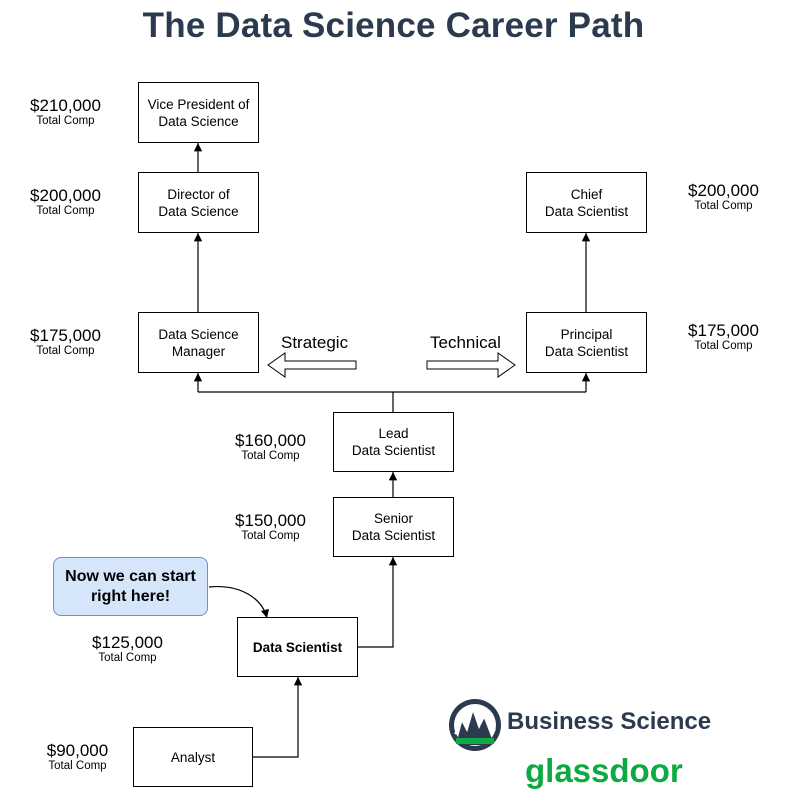 This screenshot has width=787, height=802. Describe the element at coordinates (315, 342) in the screenshot. I see `strategic-label: Strategic` at that location.